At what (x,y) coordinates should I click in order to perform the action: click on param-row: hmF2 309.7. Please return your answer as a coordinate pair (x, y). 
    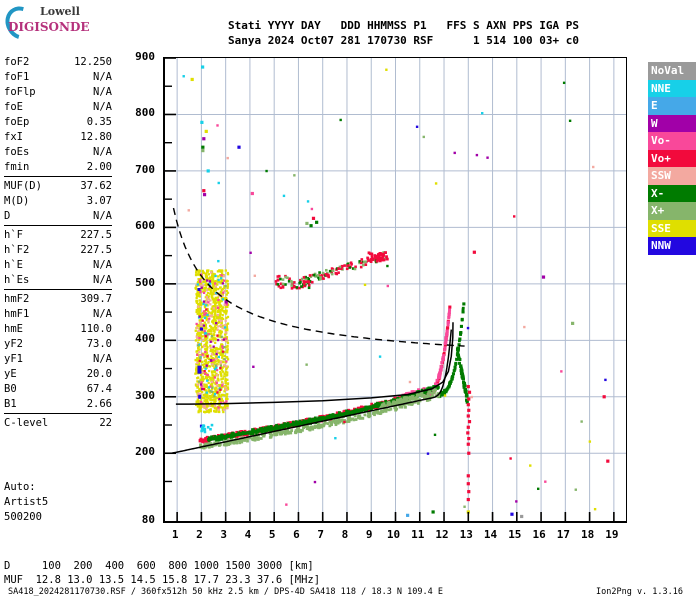
    Looking at the image, I should click on (58, 299).